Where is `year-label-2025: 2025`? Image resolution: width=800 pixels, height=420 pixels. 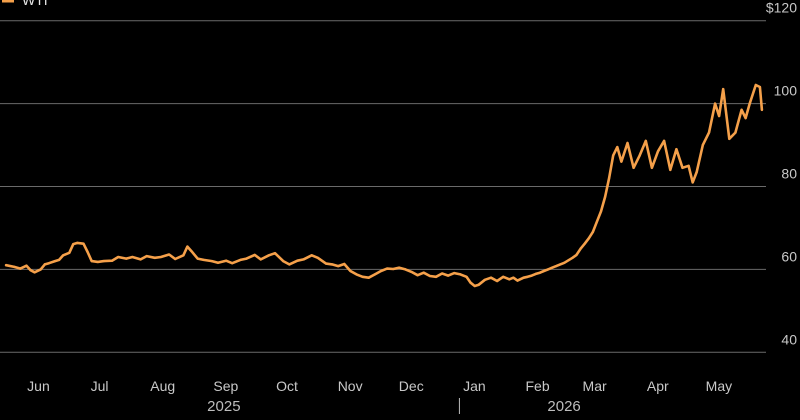
year-label-2025: 2025 is located at coordinates (223, 406).